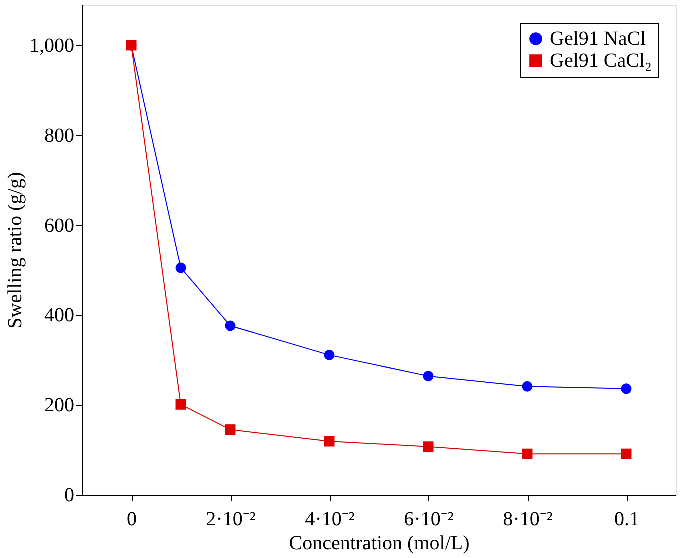  What do you see at coordinates (52, 45) in the screenshot?
I see `y-tick-label: 1,000` at bounding box center [52, 45].